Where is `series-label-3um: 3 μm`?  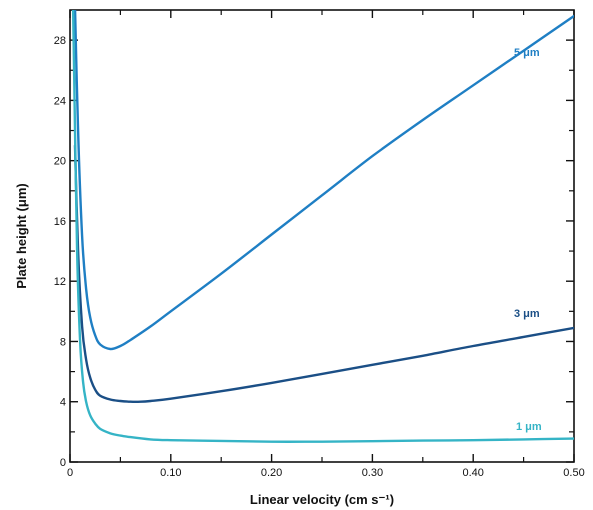
series-label-3um: 3 μm is located at coordinates (527, 314).